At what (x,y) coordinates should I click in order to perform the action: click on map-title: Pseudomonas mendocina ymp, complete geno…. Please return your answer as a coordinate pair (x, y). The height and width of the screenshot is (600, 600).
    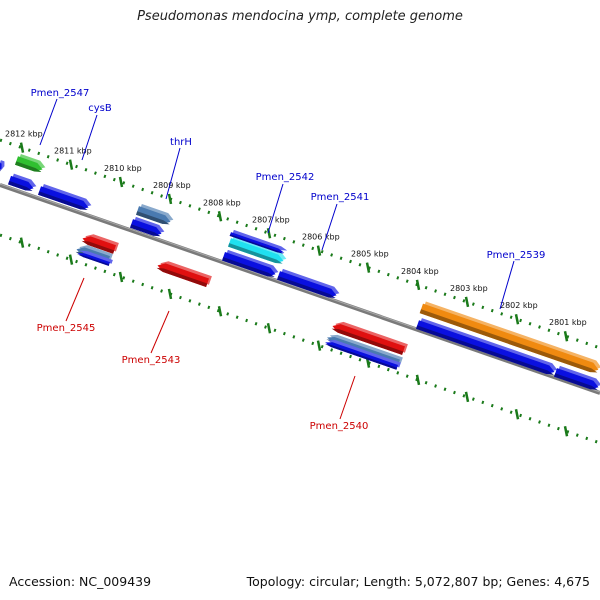
    Looking at the image, I should click on (300, 16).